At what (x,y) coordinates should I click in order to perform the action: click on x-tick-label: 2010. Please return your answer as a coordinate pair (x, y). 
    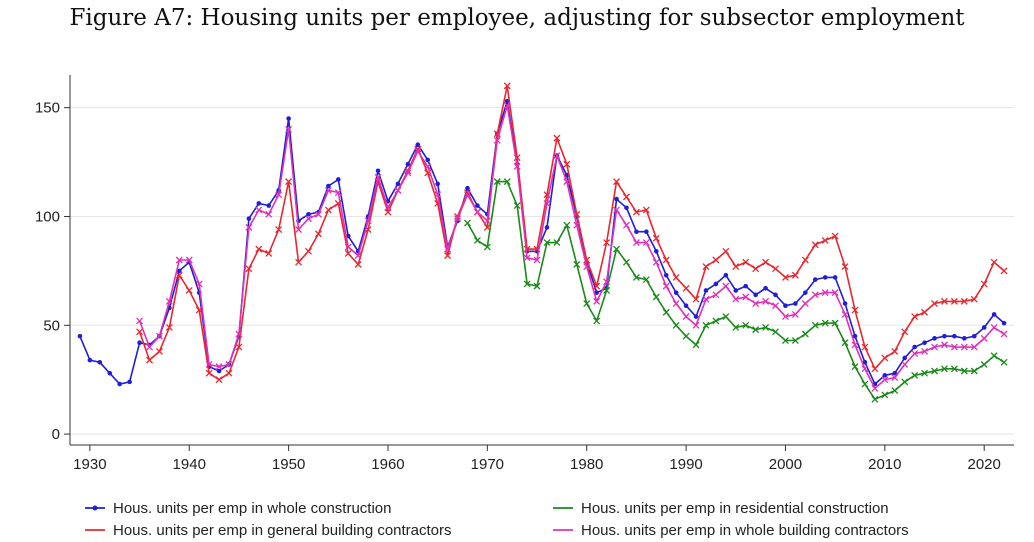
    Looking at the image, I should click on (884, 464).